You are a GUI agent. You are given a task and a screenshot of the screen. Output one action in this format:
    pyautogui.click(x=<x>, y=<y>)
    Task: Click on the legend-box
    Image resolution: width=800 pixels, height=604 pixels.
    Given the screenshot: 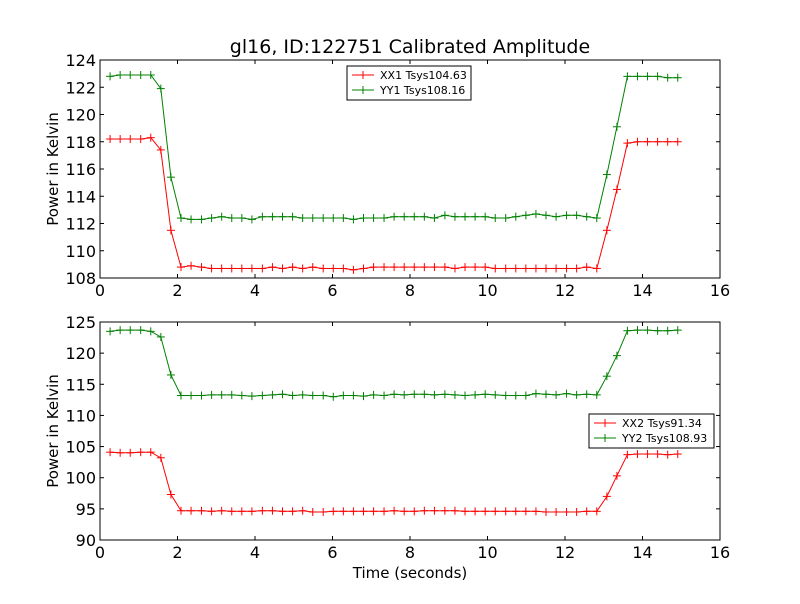 What is the action you would take?
    pyautogui.click(x=651, y=431)
    